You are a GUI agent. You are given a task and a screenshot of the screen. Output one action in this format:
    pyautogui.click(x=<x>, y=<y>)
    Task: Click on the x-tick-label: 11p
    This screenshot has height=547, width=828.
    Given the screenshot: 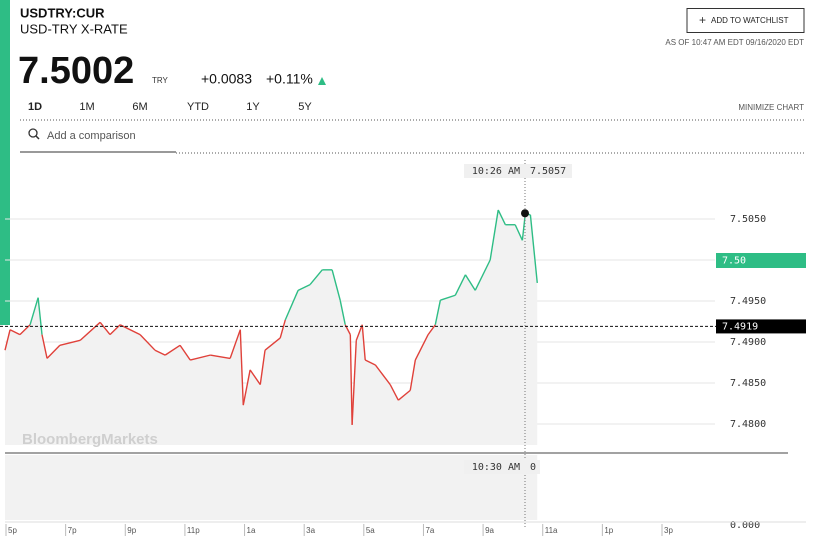 What is the action you would take?
    pyautogui.click(x=193, y=530)
    